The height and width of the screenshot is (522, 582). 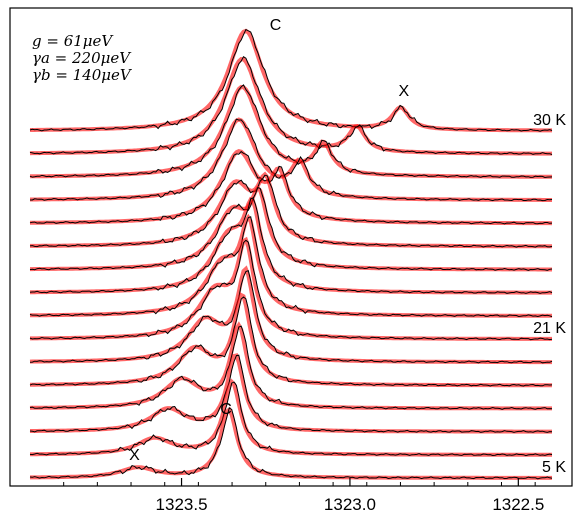 I want to click on peak-label-1: C, so click(x=276, y=25).